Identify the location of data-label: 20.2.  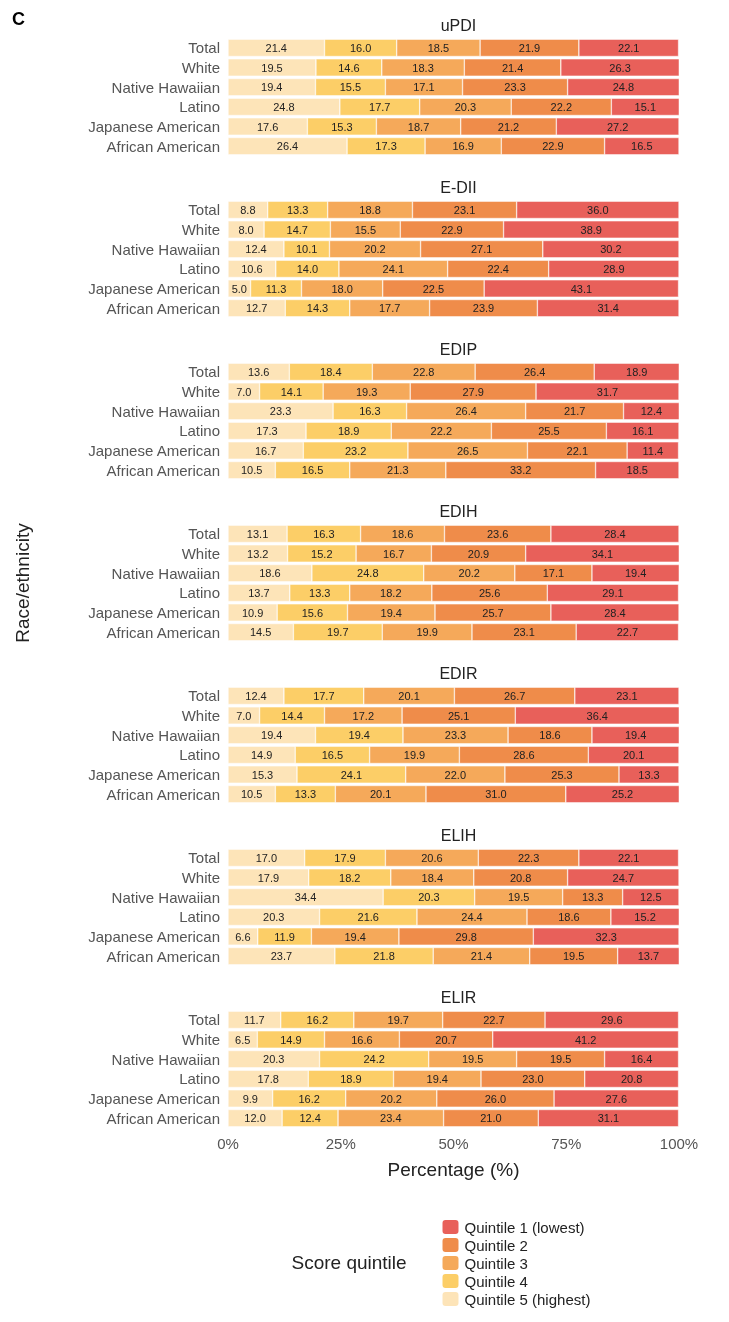
(469, 573).